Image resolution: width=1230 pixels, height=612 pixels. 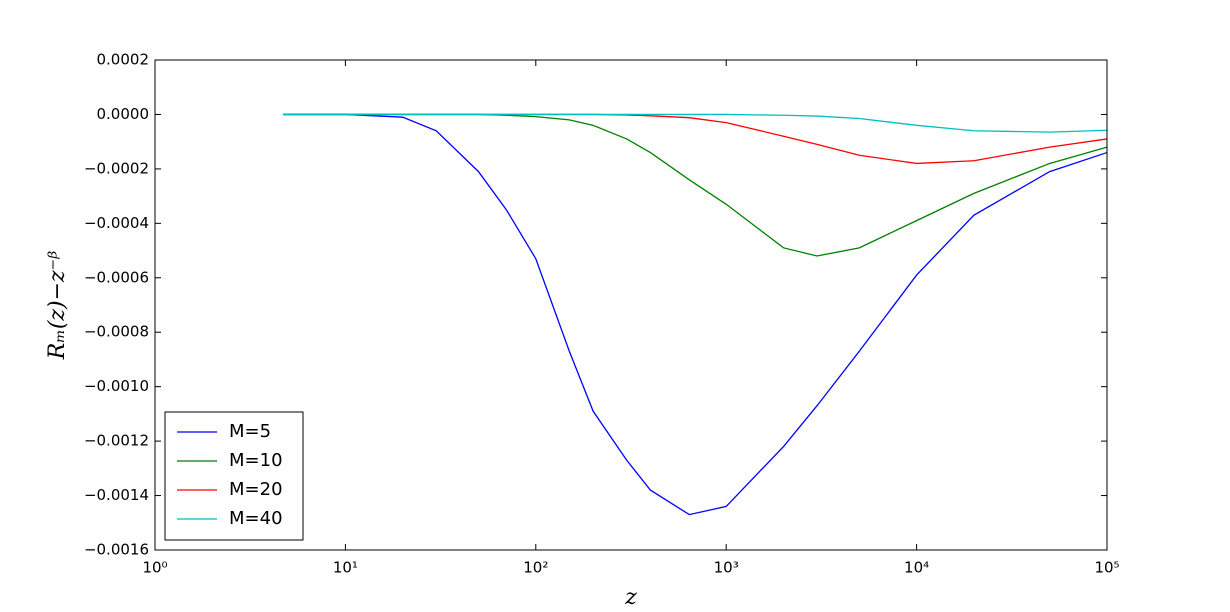 What do you see at coordinates (116, 332) in the screenshot?
I see `y-tick-label: −0.0008` at bounding box center [116, 332].